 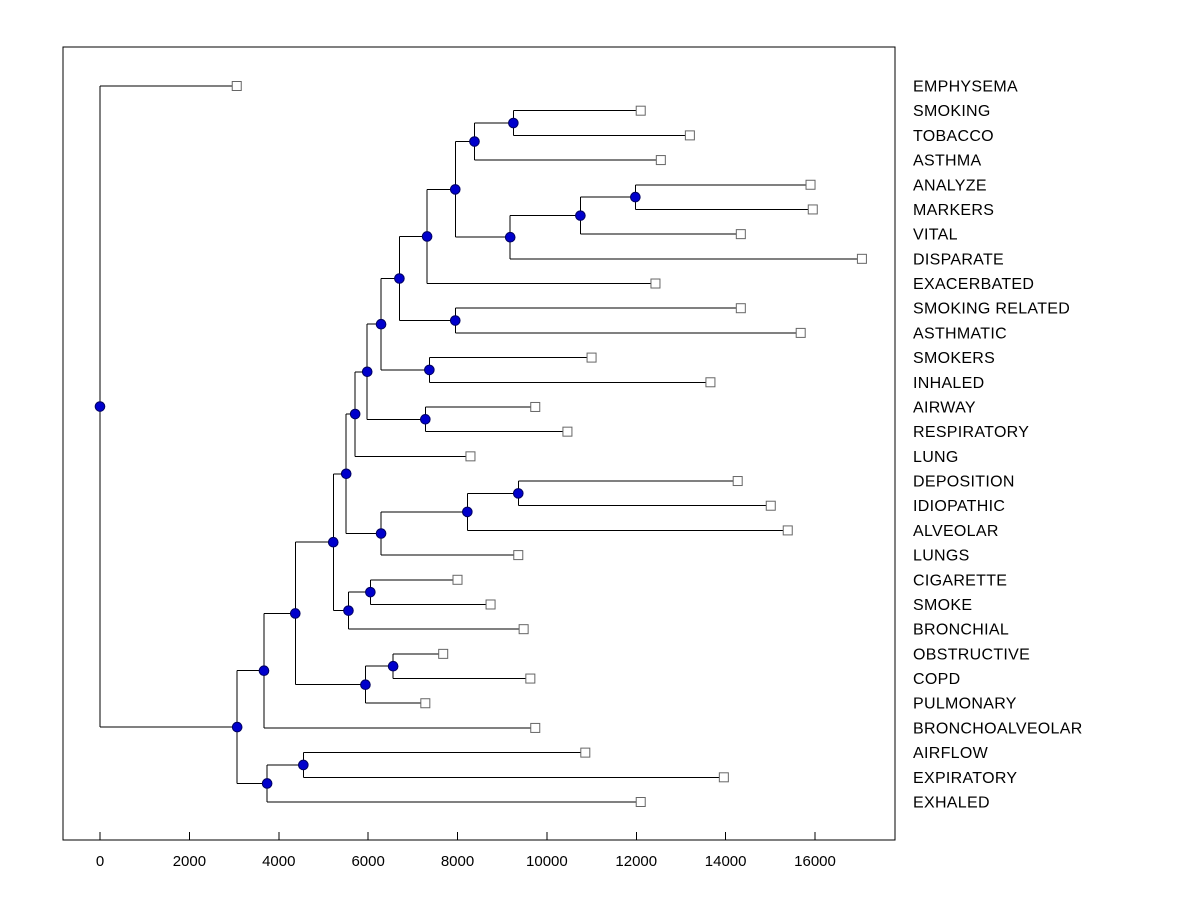 What do you see at coordinates (953, 210) in the screenshot?
I see `leaf-label: MARKERS` at bounding box center [953, 210].